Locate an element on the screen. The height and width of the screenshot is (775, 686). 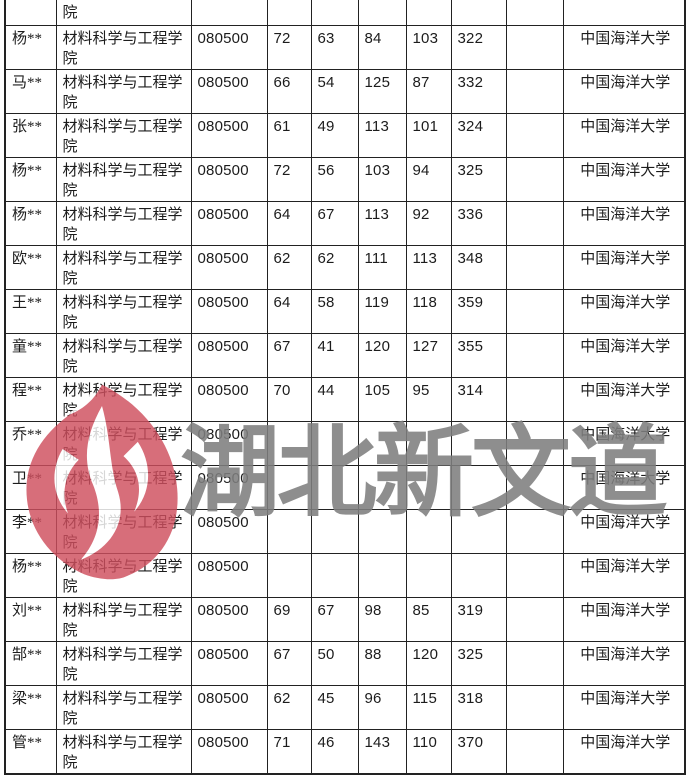
score3-cell: 125 is located at coordinates (382, 91).